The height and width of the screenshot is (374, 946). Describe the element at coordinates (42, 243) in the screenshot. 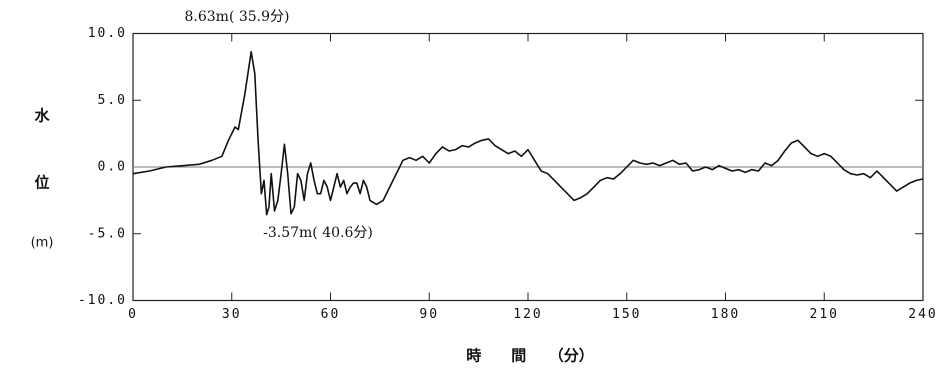

I see `y-label: (m)` at that location.